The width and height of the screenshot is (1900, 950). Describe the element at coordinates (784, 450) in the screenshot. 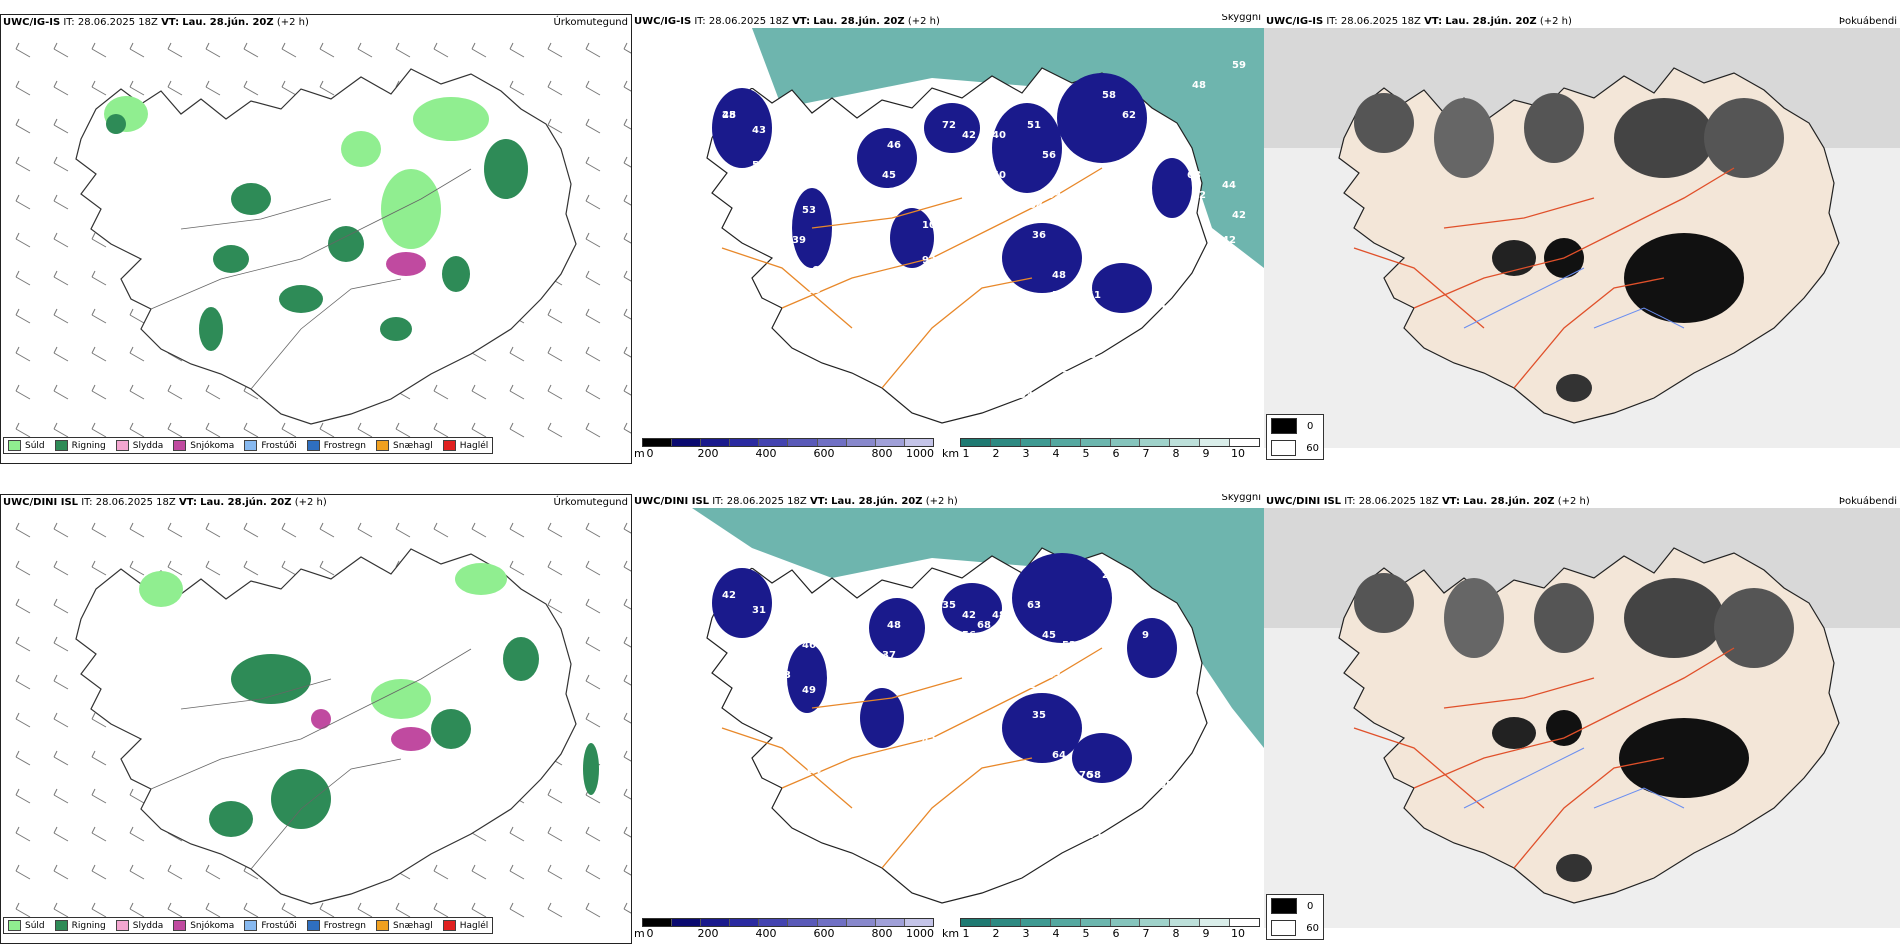

I see `cloud-base-scale: m 0 200 400 600 800 1000` at that location.